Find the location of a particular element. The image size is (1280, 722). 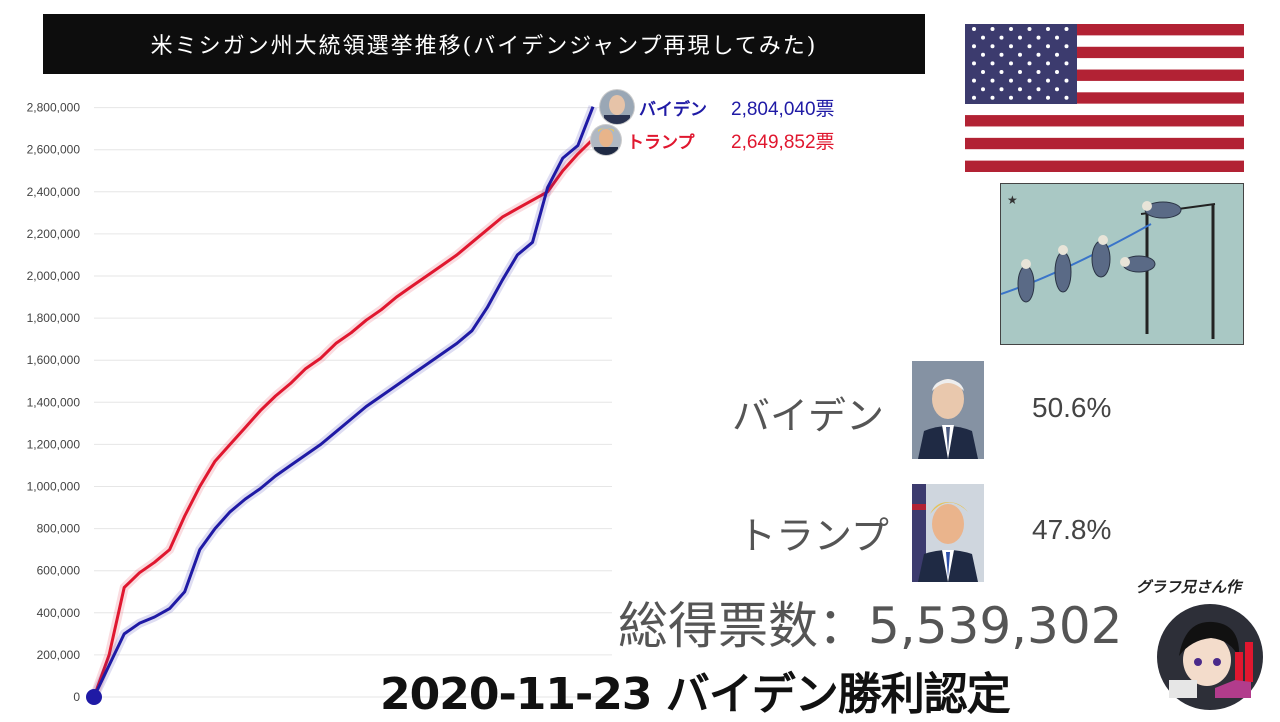

y-tick-label: 1,000,000 is located at coordinates (54, 487).